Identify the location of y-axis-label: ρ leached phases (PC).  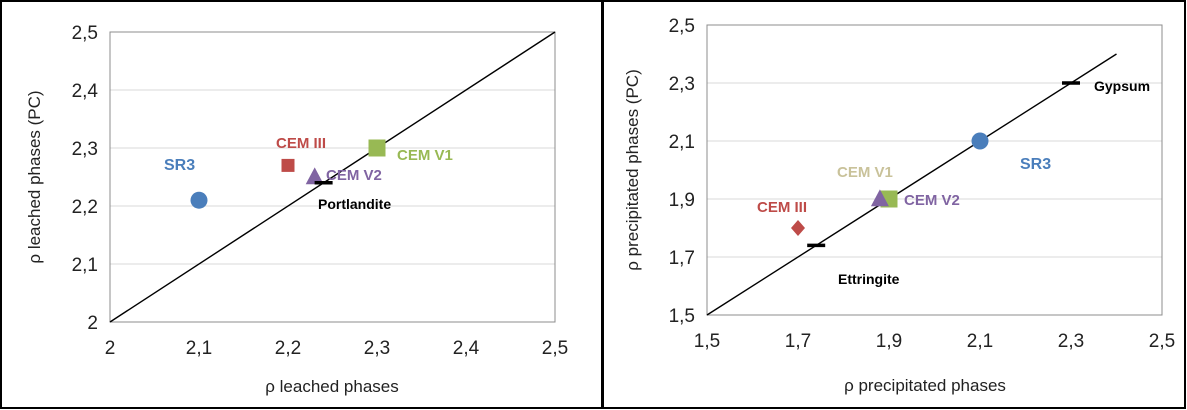
(34, 176).